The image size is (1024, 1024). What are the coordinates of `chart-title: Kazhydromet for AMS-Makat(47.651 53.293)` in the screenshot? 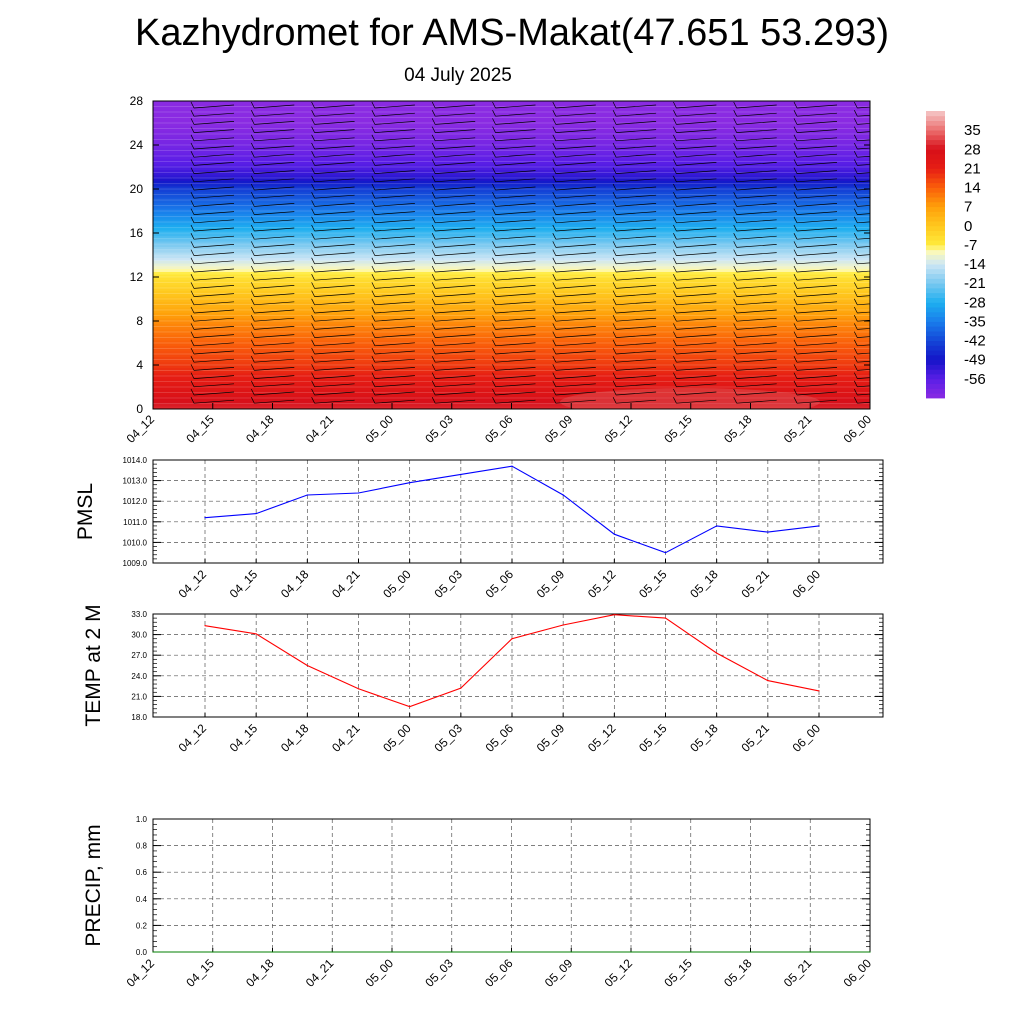 It's located at (512, 33).